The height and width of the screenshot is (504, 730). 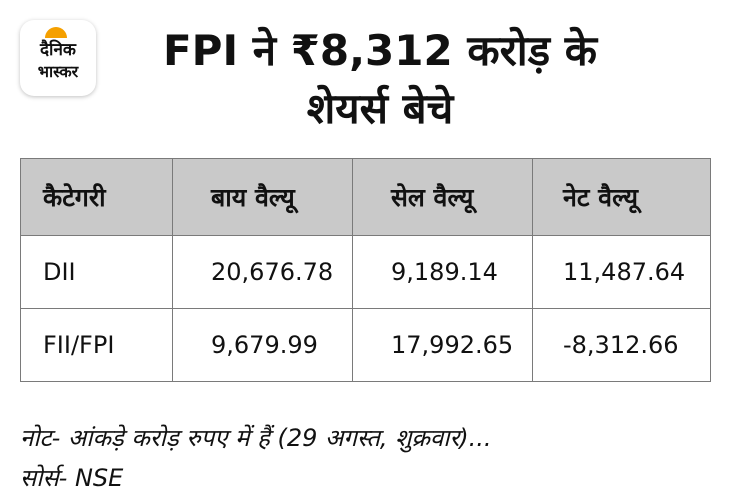 I want to click on headline-line1: FPI ने ₹8,312 करोड़ के, so click(x=379, y=50).